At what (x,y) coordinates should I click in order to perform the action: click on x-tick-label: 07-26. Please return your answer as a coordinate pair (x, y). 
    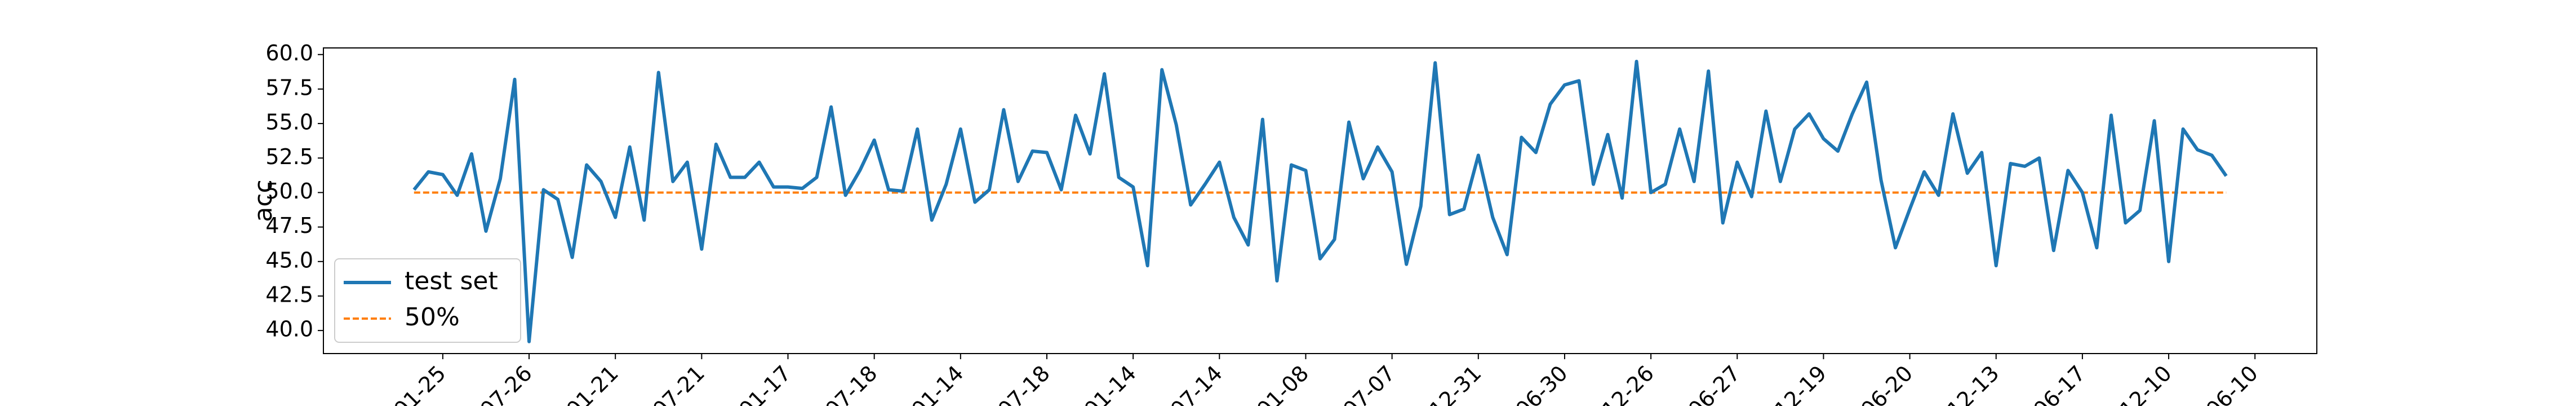
    Looking at the image, I should click on (506, 383).